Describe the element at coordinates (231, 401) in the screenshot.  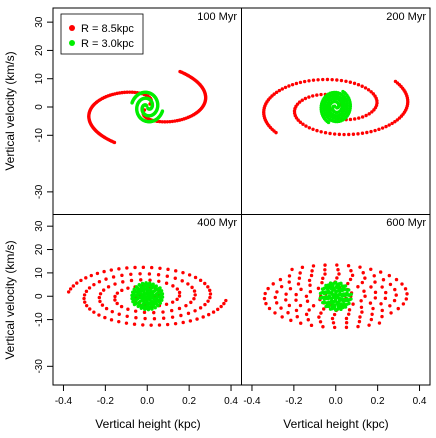
I see `x-tick-label: 0.4` at that location.